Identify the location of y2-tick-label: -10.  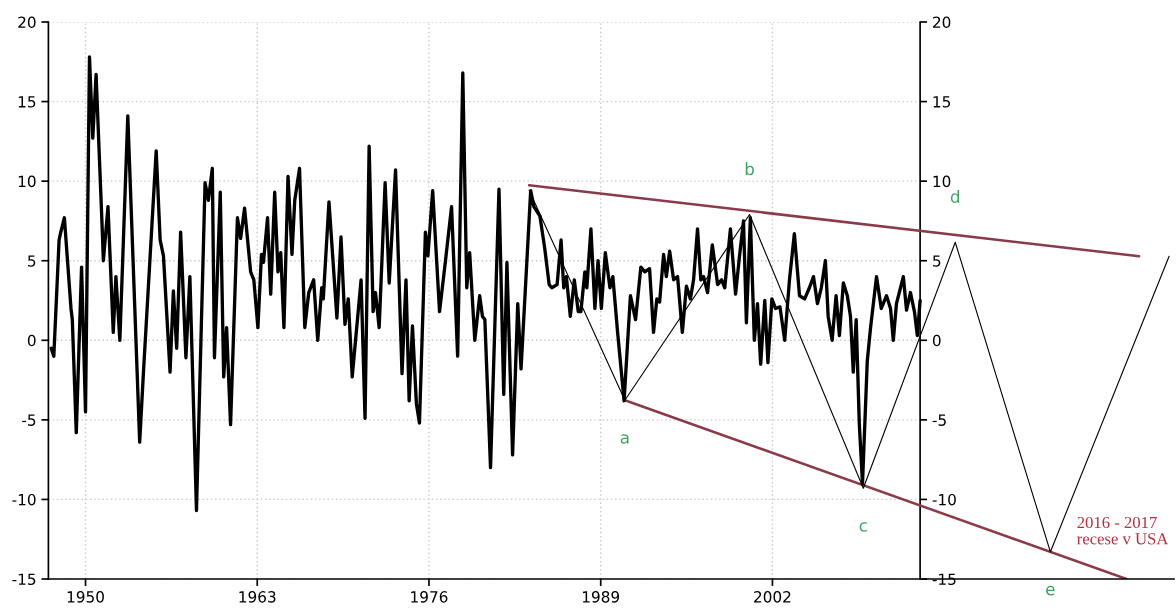
(944, 499).